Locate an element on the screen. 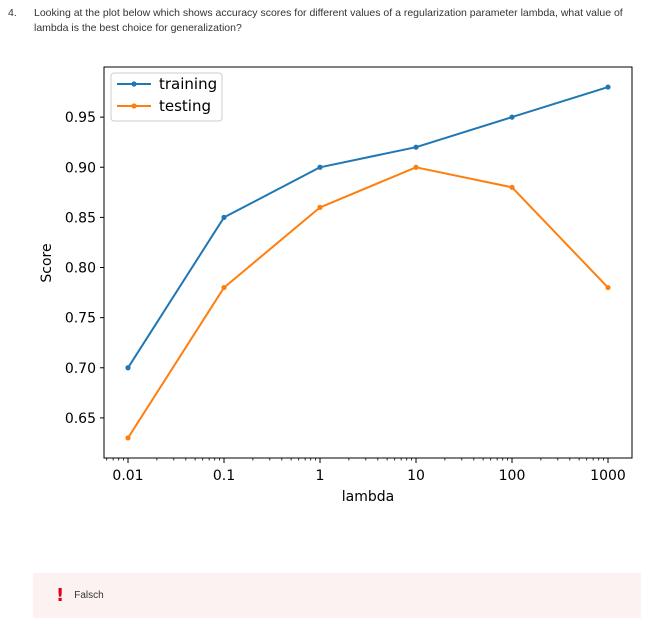 The image size is (656, 634). legend-testing-label: testing is located at coordinates (185, 106).